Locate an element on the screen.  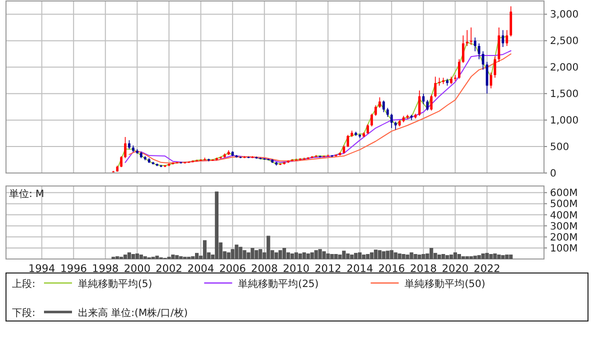
y-tick-label: 2,500 is located at coordinates (564, 42).